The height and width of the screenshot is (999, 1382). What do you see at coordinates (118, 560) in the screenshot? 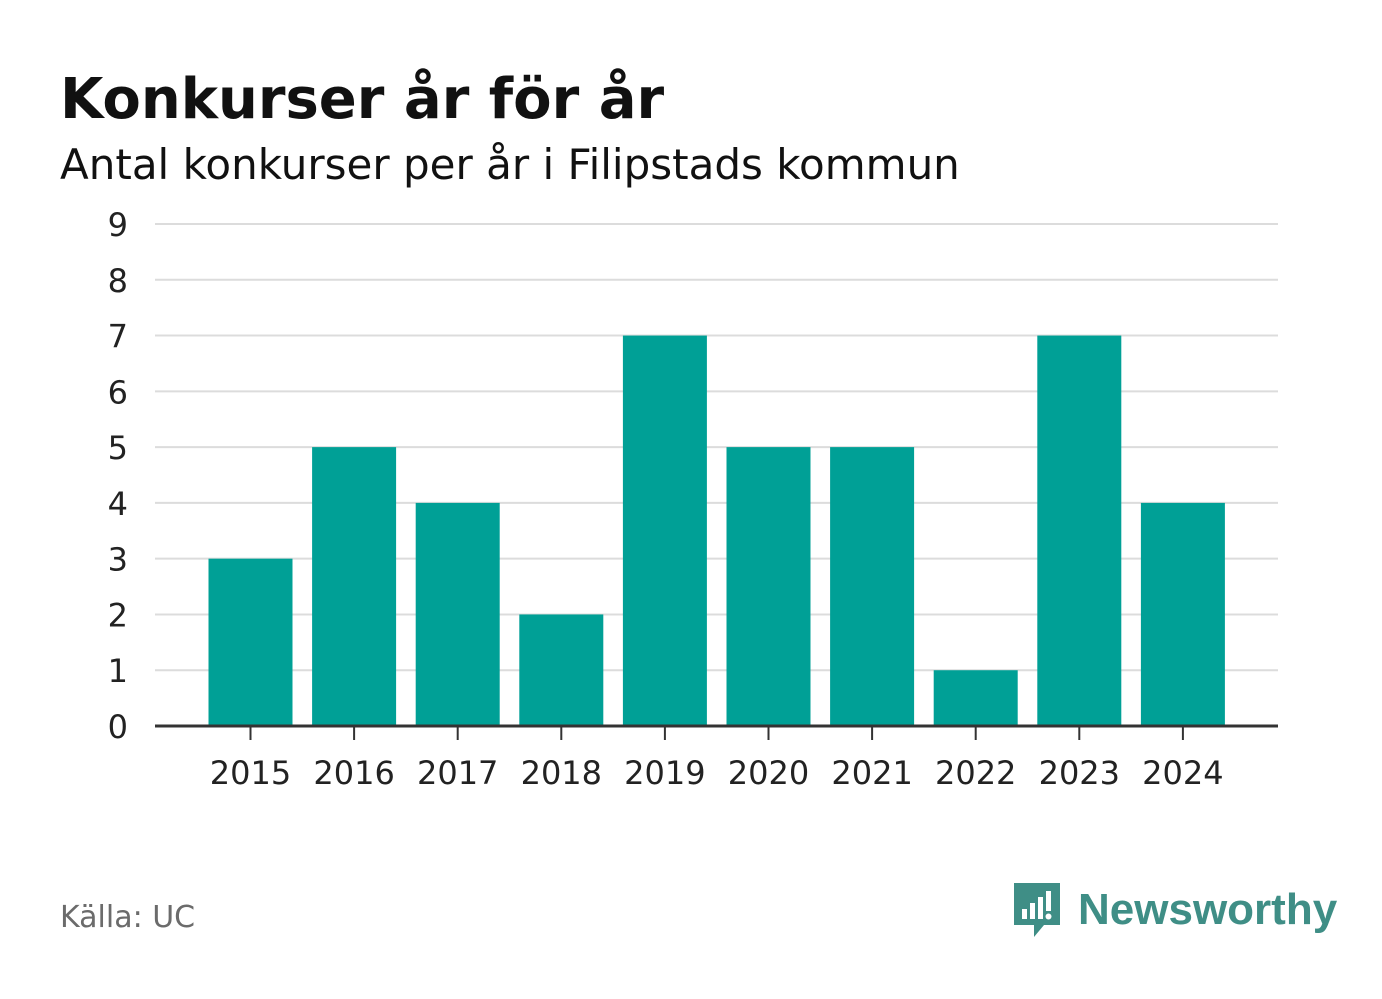
I see `y-tick-label: 3` at bounding box center [118, 560].